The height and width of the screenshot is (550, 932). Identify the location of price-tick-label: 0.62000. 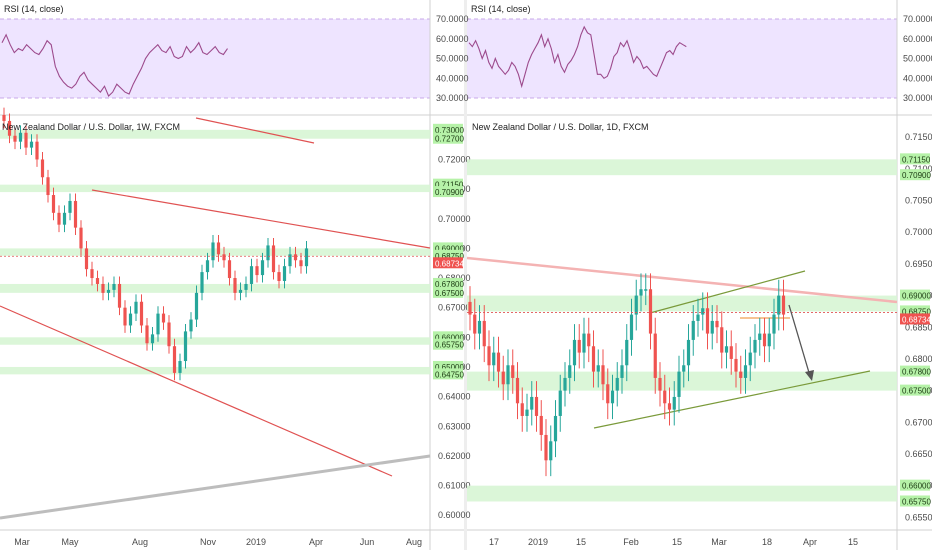
(454, 456).